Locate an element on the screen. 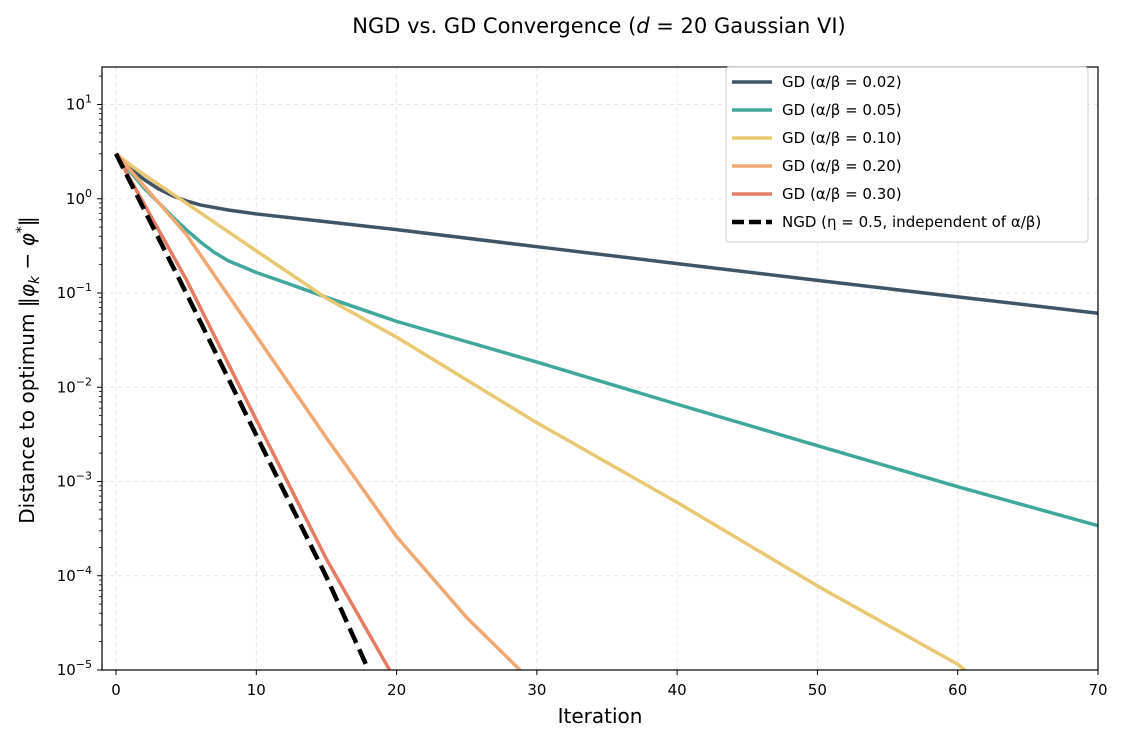  legend-label-5: NGD (η = 0.5, independent of α/β) is located at coordinates (911, 222).